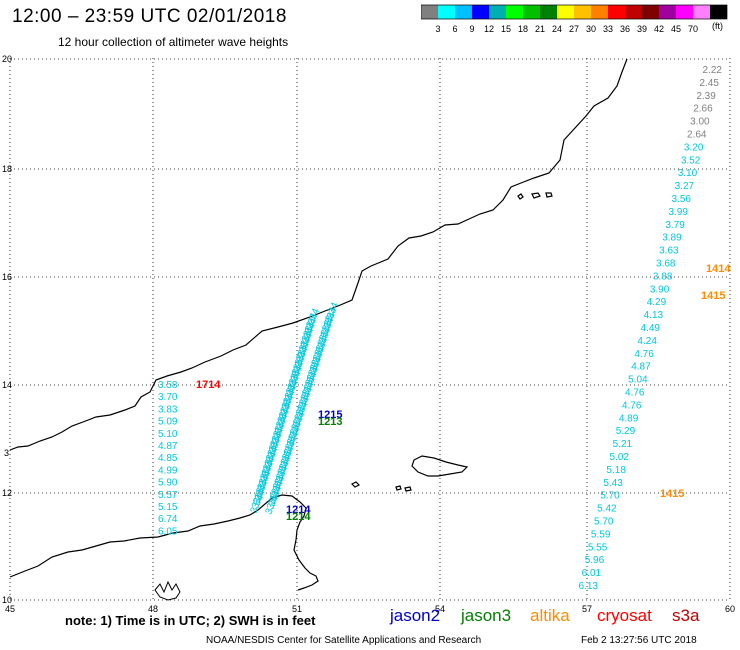 This screenshot has width=740, height=650. I want to click on colorbar-label: 33, so click(608, 29).